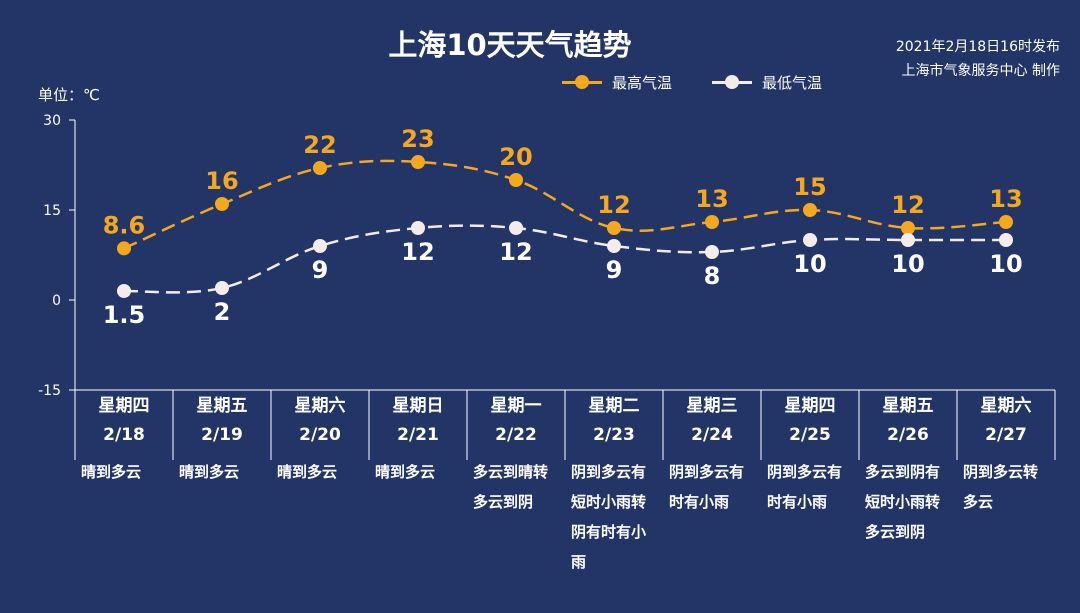 The width and height of the screenshot is (1080, 613). Describe the element at coordinates (510, 45) in the screenshot. I see `chart-title: 上海10天天气趋势` at that location.